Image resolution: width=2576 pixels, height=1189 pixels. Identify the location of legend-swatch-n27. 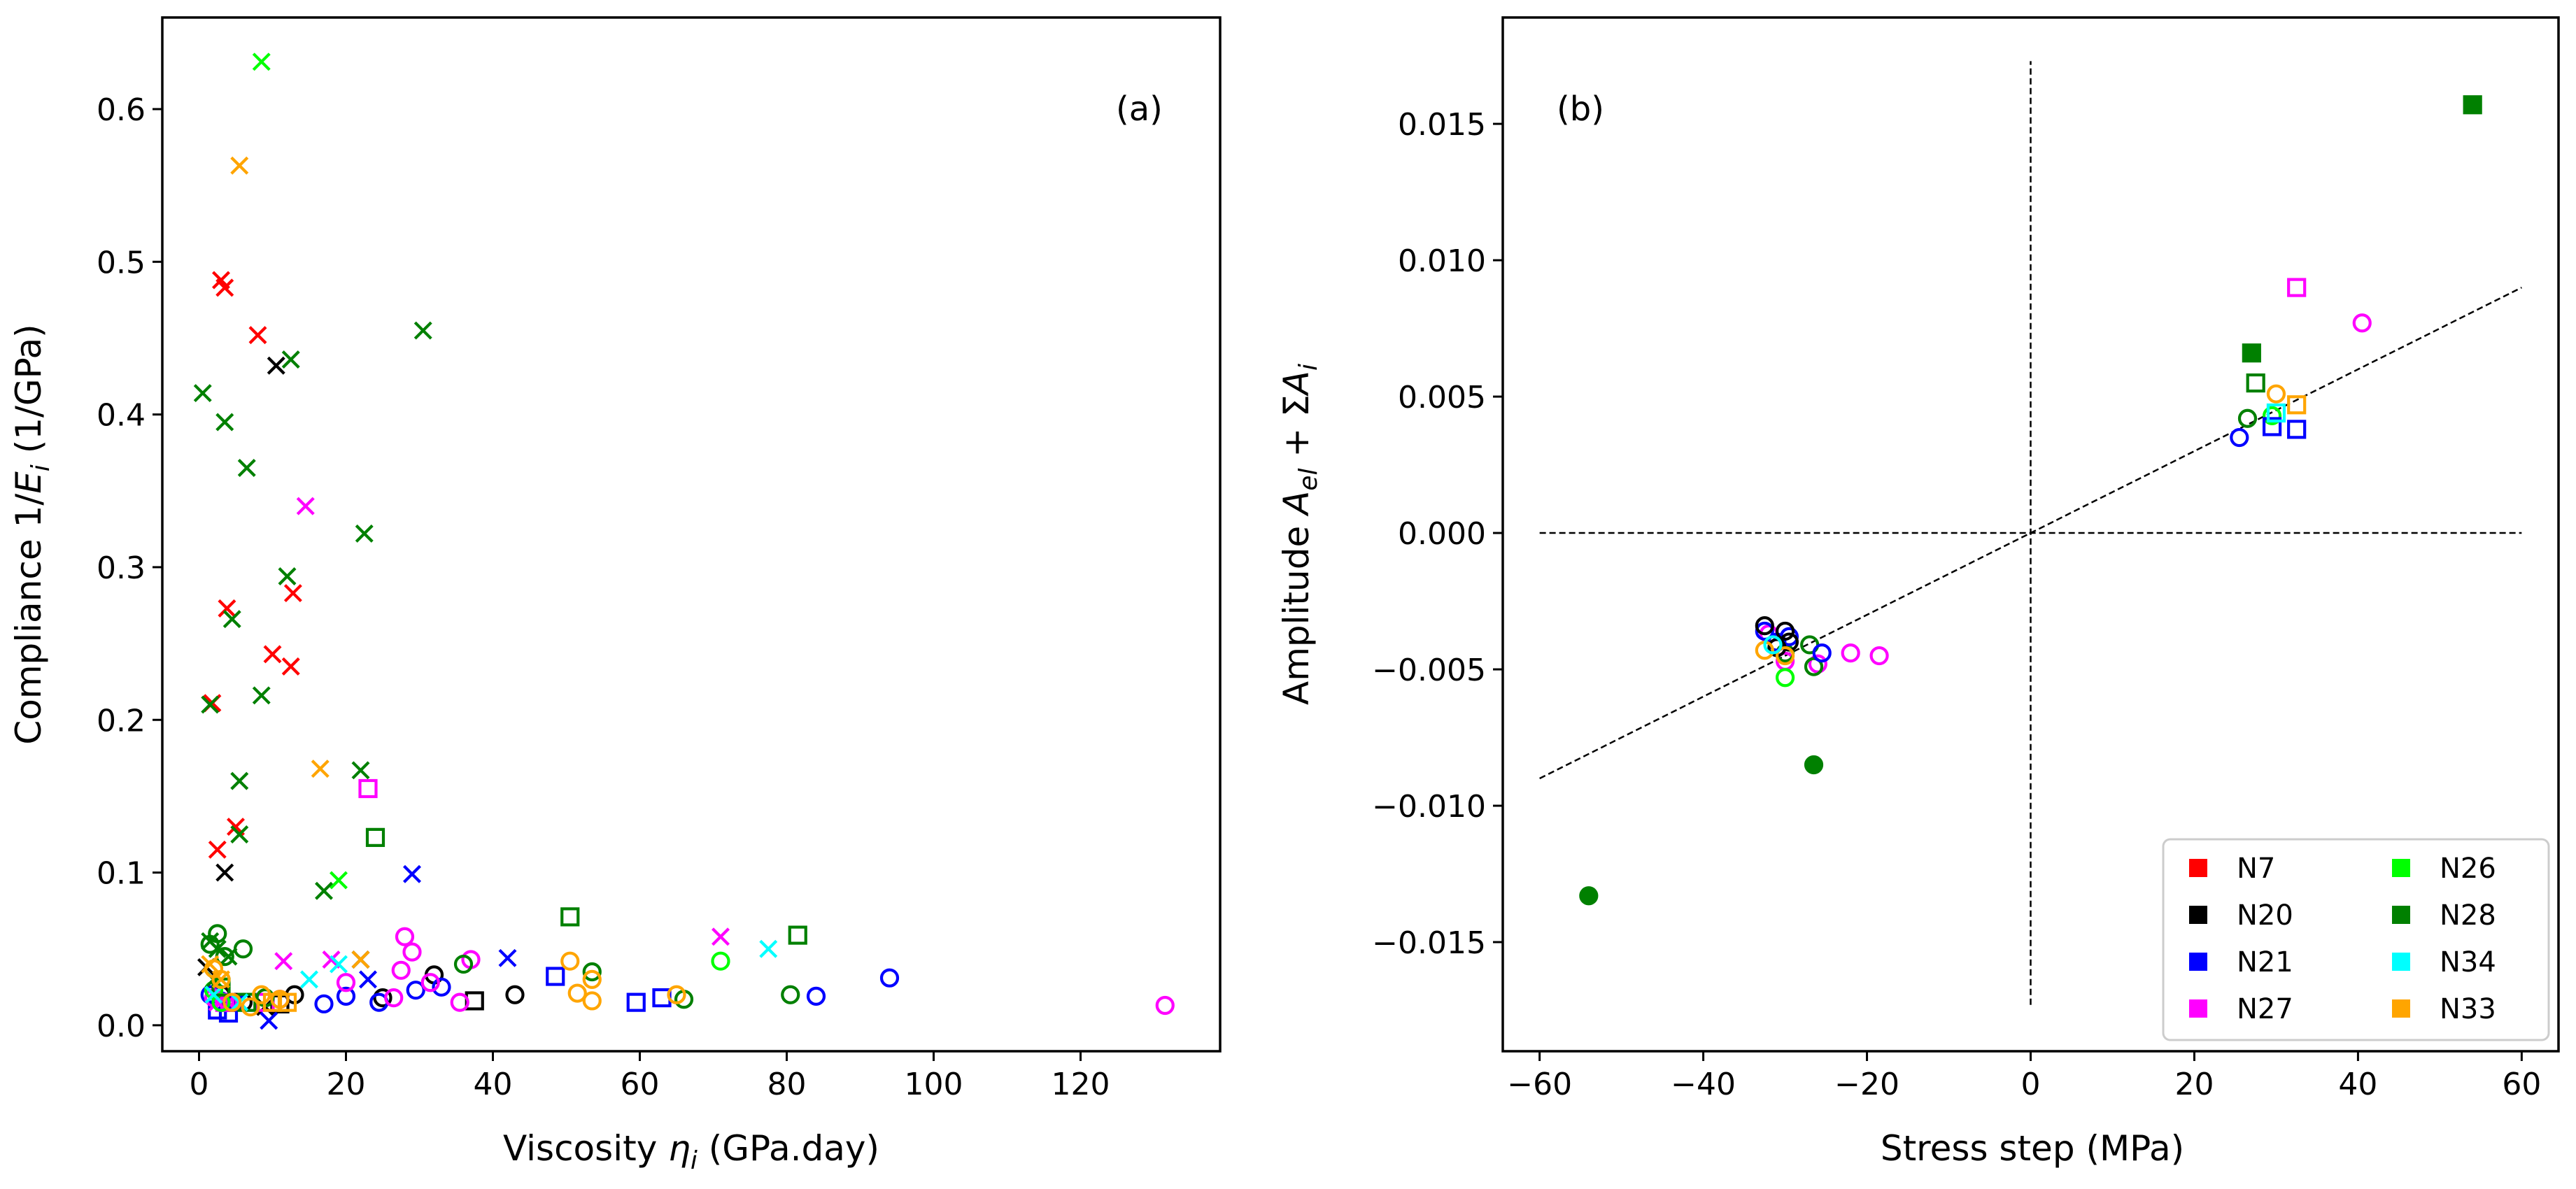
(2198, 1009).